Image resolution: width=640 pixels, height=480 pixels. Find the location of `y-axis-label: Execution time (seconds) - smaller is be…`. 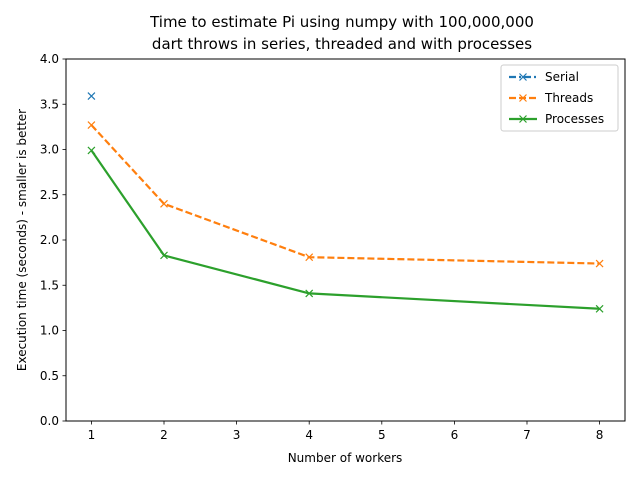

y-axis-label: Execution time (seconds) - smaller is be… is located at coordinates (22, 240).